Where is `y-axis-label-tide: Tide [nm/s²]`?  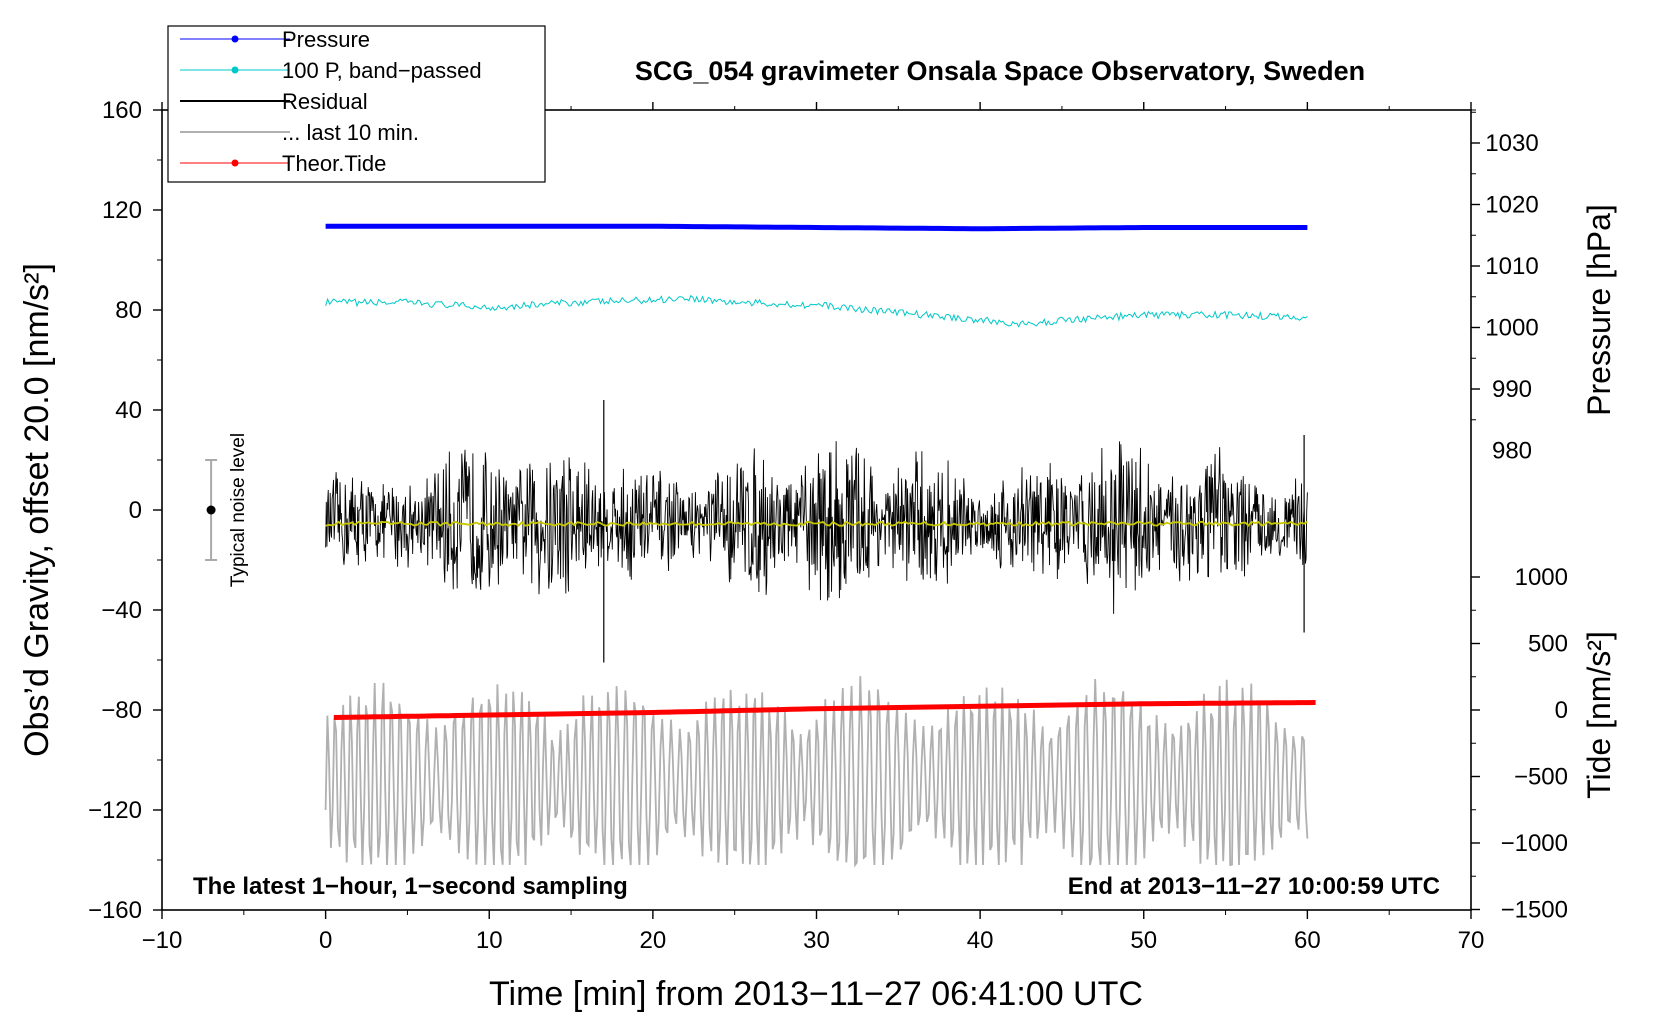
y-axis-label-tide: Tide [nm/s²] is located at coordinates (1599, 715).